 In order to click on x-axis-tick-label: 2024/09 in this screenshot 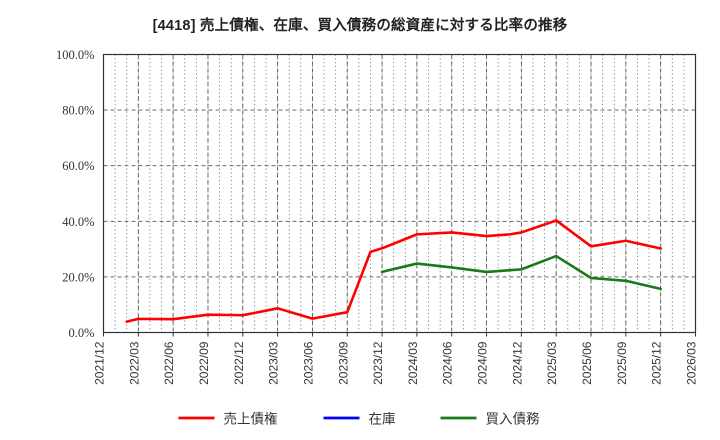, I will do `click(483, 363)`.